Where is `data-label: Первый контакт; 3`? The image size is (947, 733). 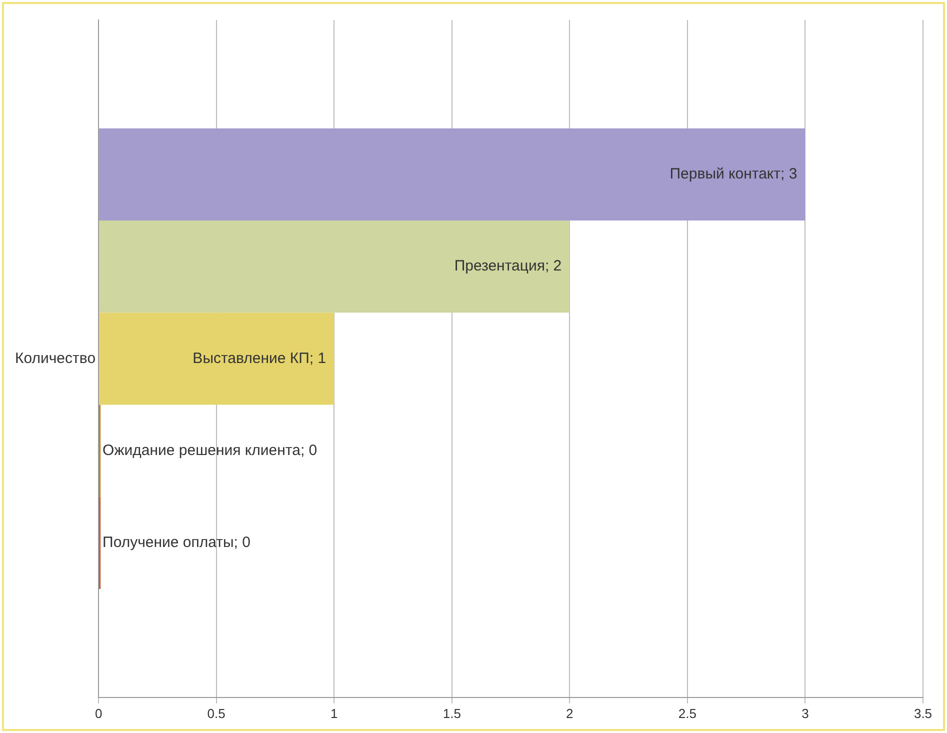 data-label: Первый контакт; 3 is located at coordinates (734, 174).